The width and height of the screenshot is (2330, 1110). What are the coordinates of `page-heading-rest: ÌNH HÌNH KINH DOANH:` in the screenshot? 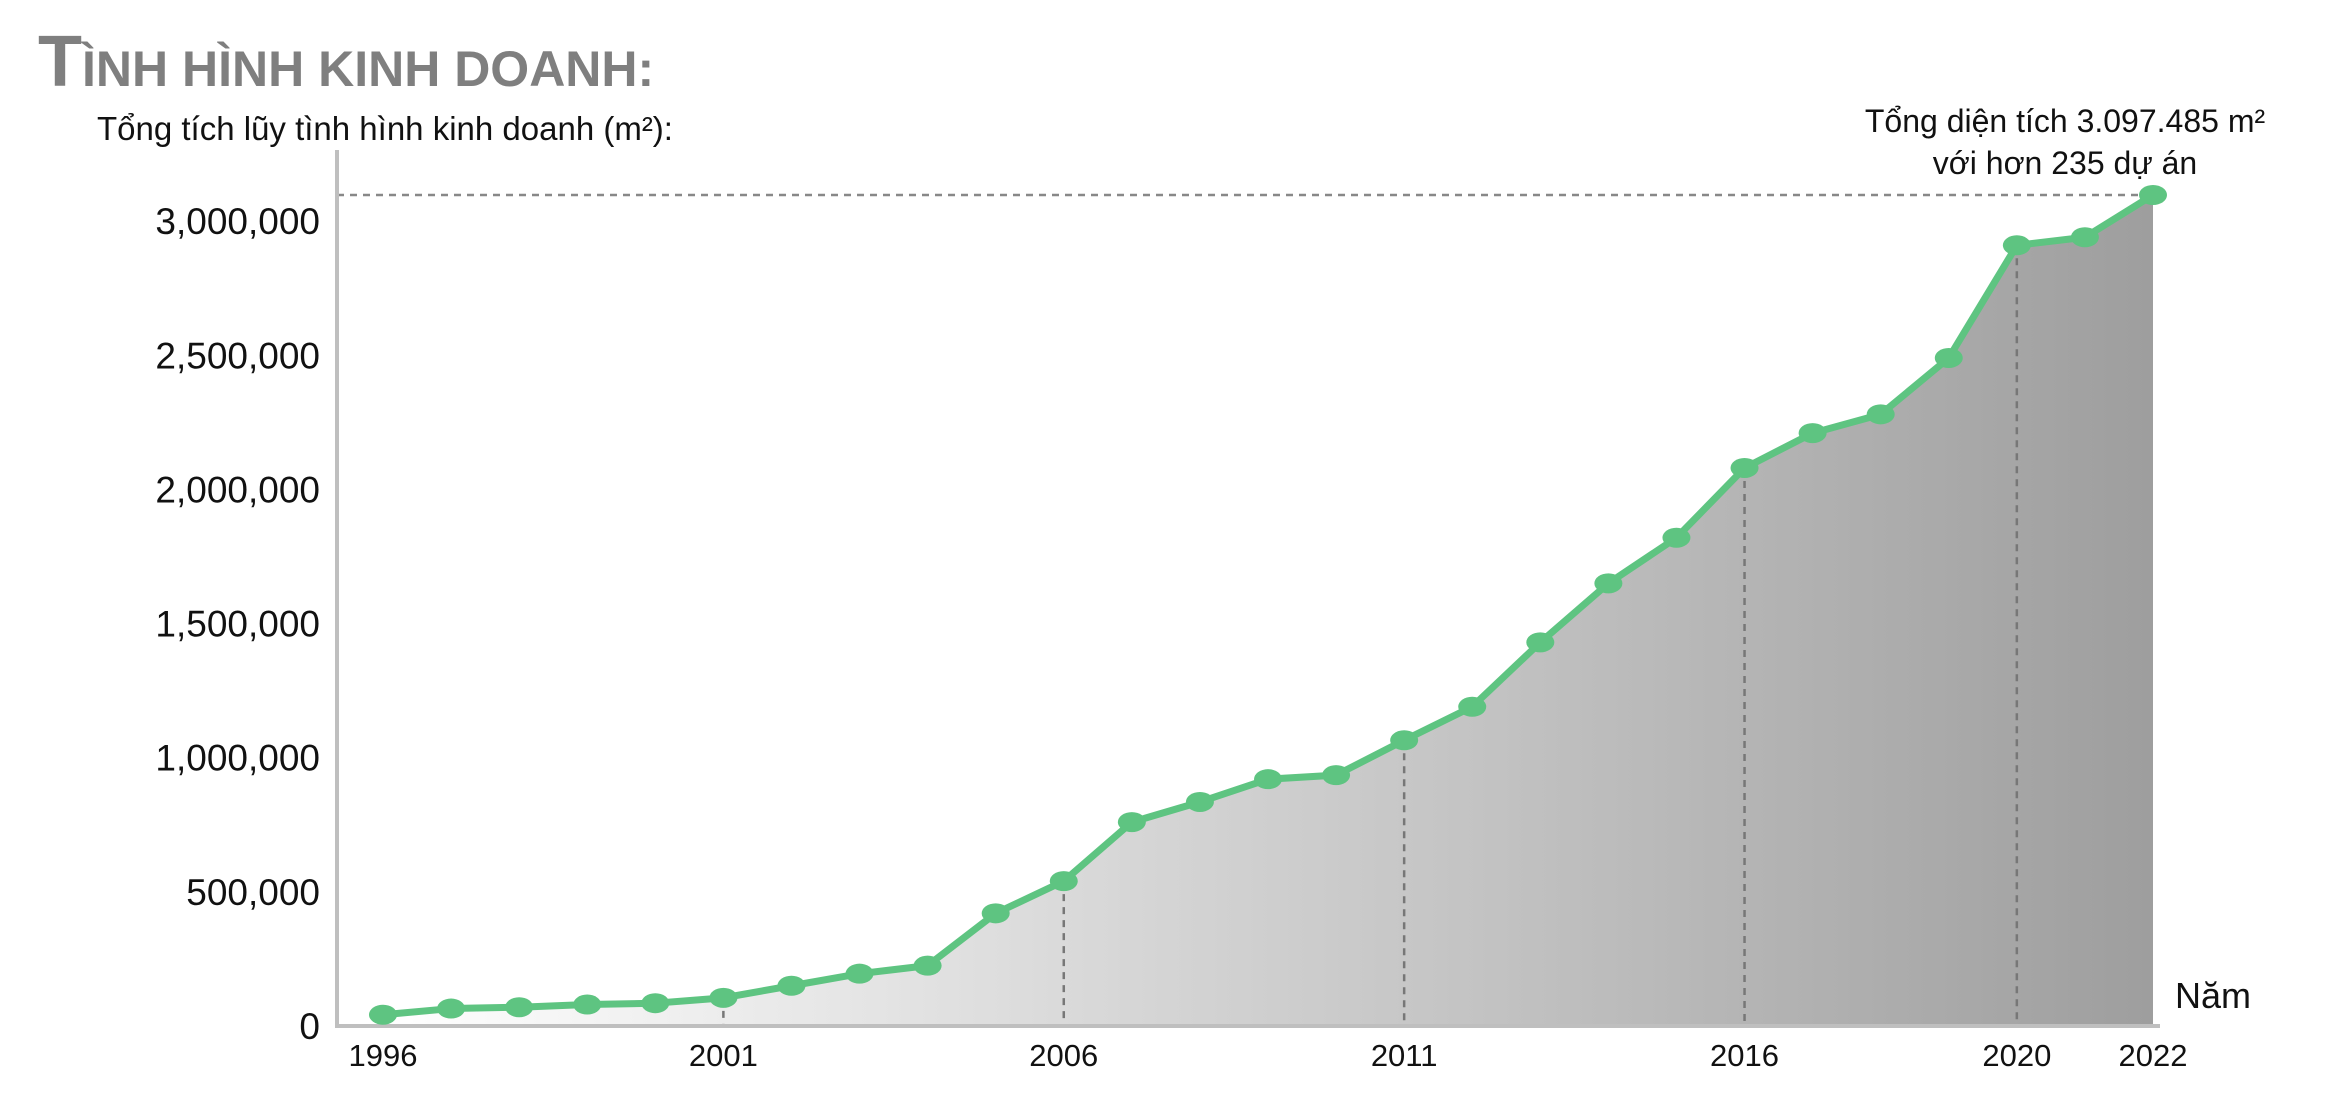 It's located at (367, 69).